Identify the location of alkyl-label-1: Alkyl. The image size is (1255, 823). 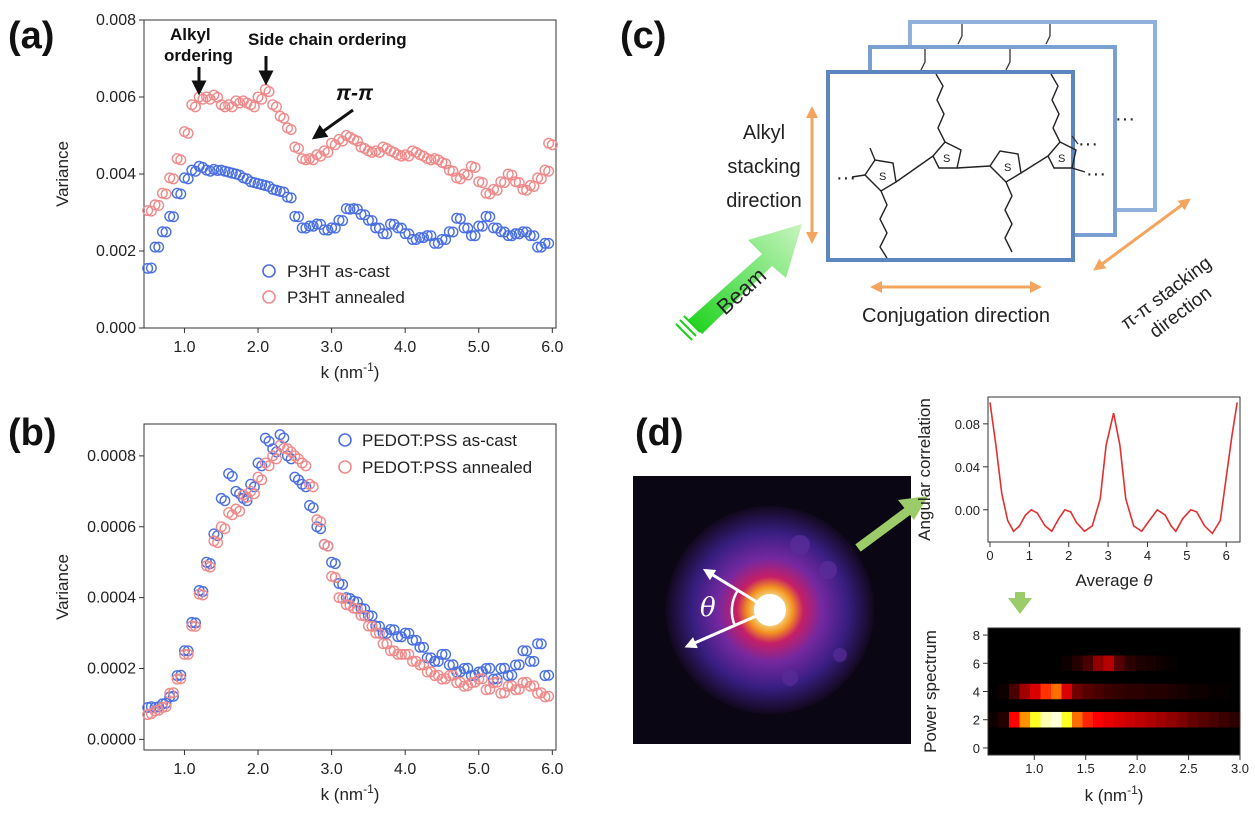
(764, 133).